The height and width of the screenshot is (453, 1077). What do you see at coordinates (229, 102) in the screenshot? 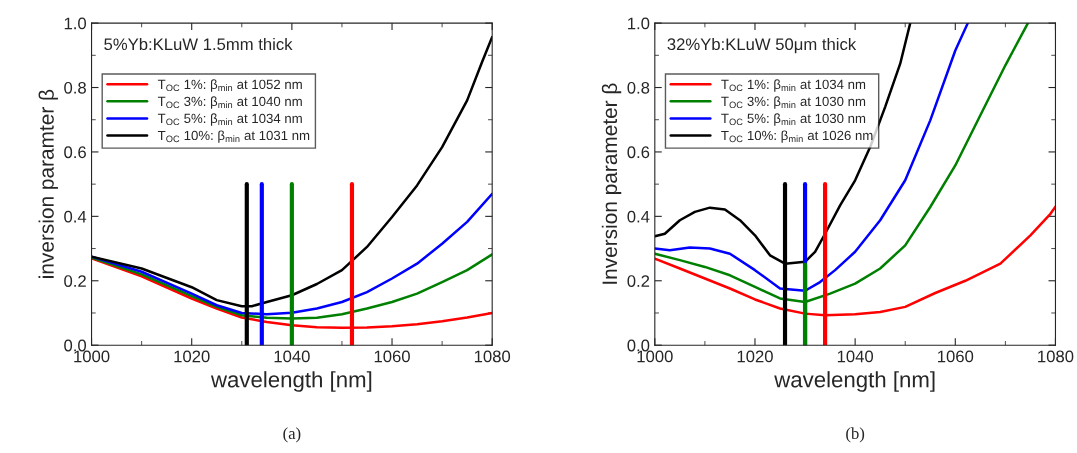
I see `legend-label: T$_{OC}$ 3%: β$_{min}$ at 1040 nm` at bounding box center [229, 102].